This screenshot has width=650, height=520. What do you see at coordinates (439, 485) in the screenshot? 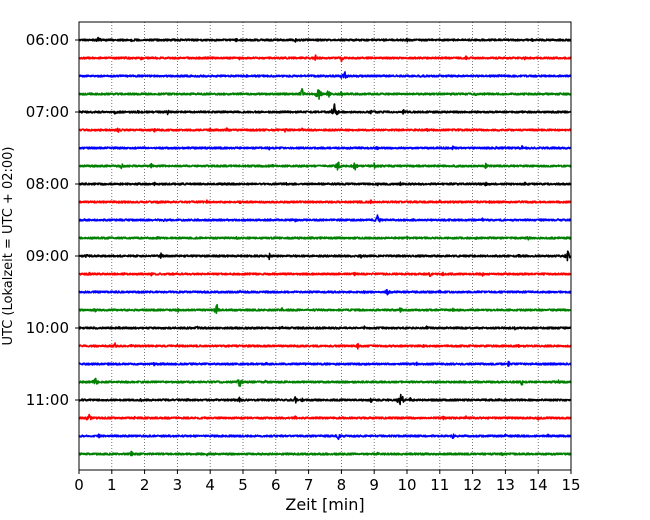
I see `x-tick-label: 11` at bounding box center [439, 485].